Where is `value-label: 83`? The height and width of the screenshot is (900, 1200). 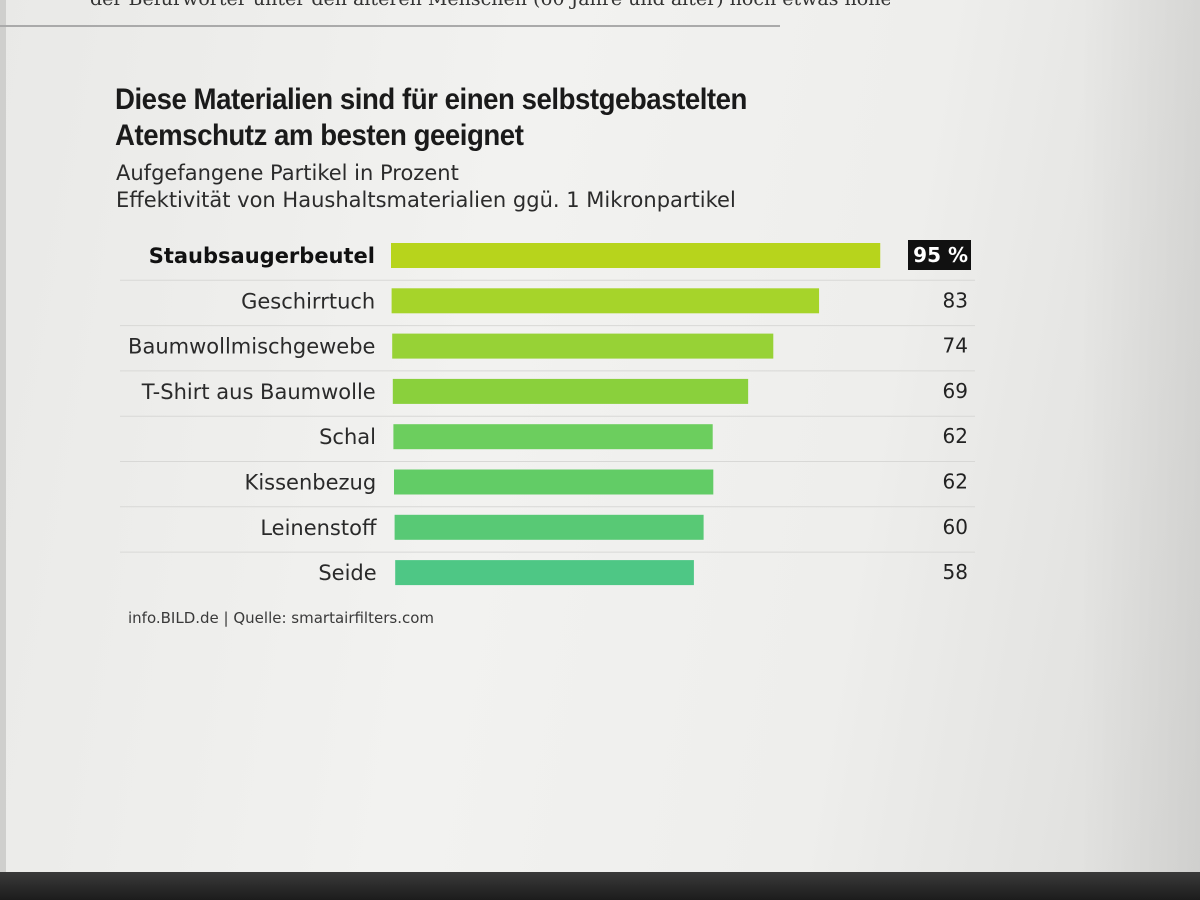 value-label: 83 is located at coordinates (955, 300).